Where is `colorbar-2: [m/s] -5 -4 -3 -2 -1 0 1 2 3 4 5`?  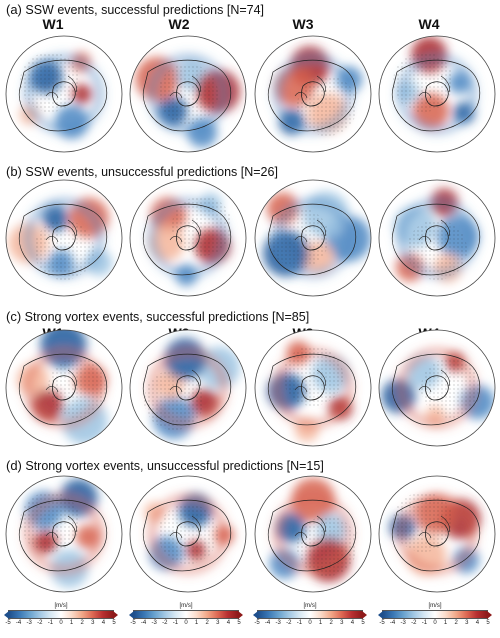
colorbar-2: [m/s] -5 -4 -3 -2 -1 0 1 2 3 4 5 is located at coordinates (186, 615).